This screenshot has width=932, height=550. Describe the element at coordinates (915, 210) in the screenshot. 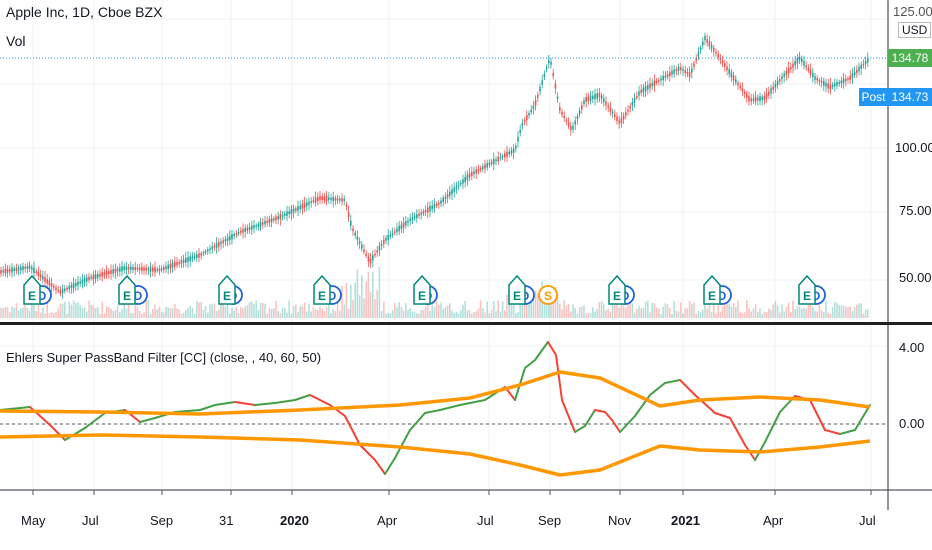

I see `price-tick: 75.00` at that location.